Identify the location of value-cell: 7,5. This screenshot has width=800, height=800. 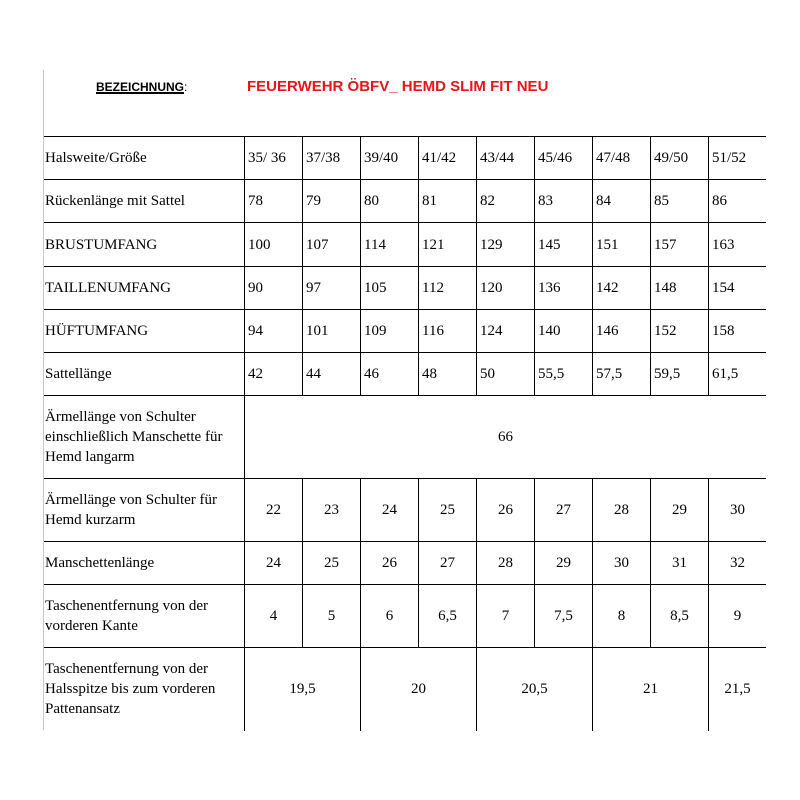
(563, 616).